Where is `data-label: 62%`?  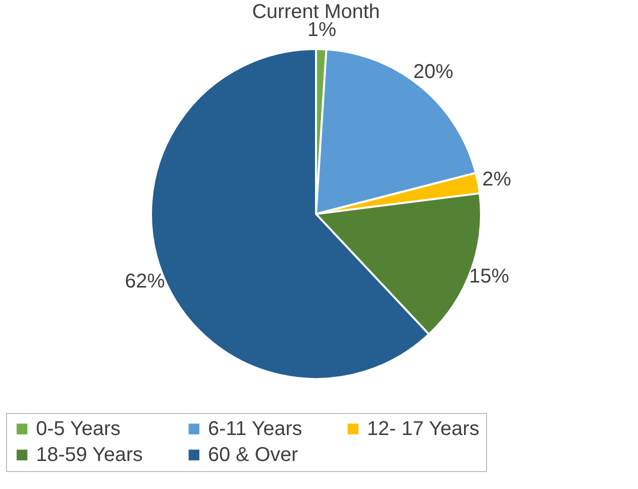 data-label: 62% is located at coordinates (145, 281).